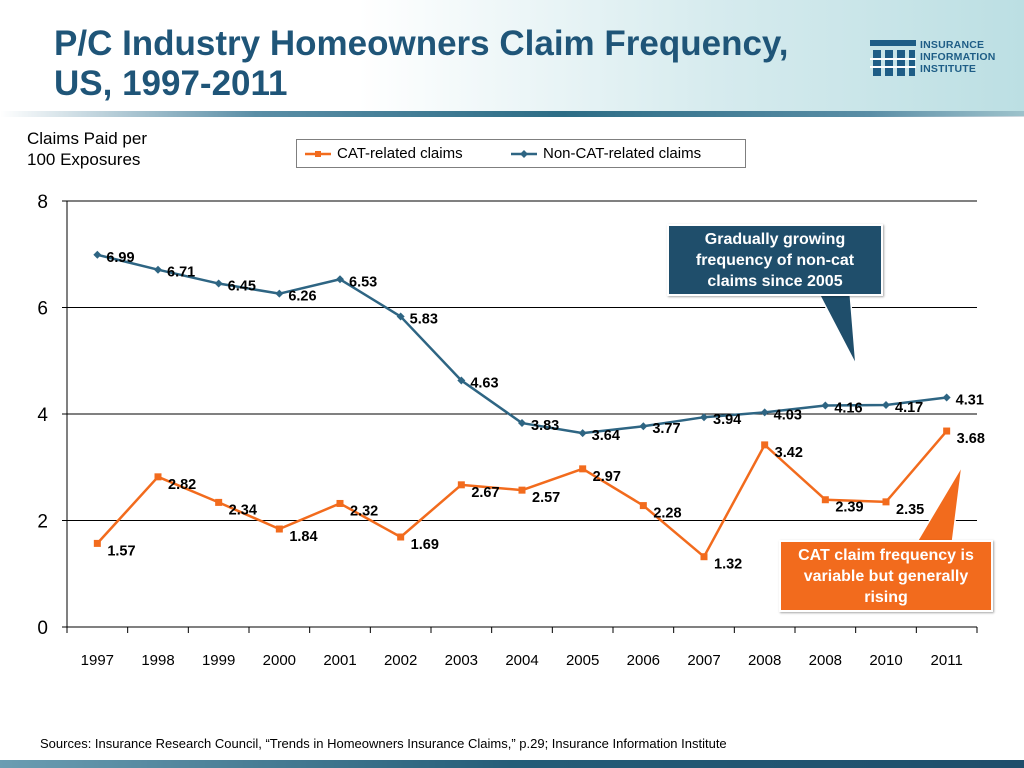  Describe the element at coordinates (643, 660) in the screenshot. I see `x-tick-label: 2006` at that location.